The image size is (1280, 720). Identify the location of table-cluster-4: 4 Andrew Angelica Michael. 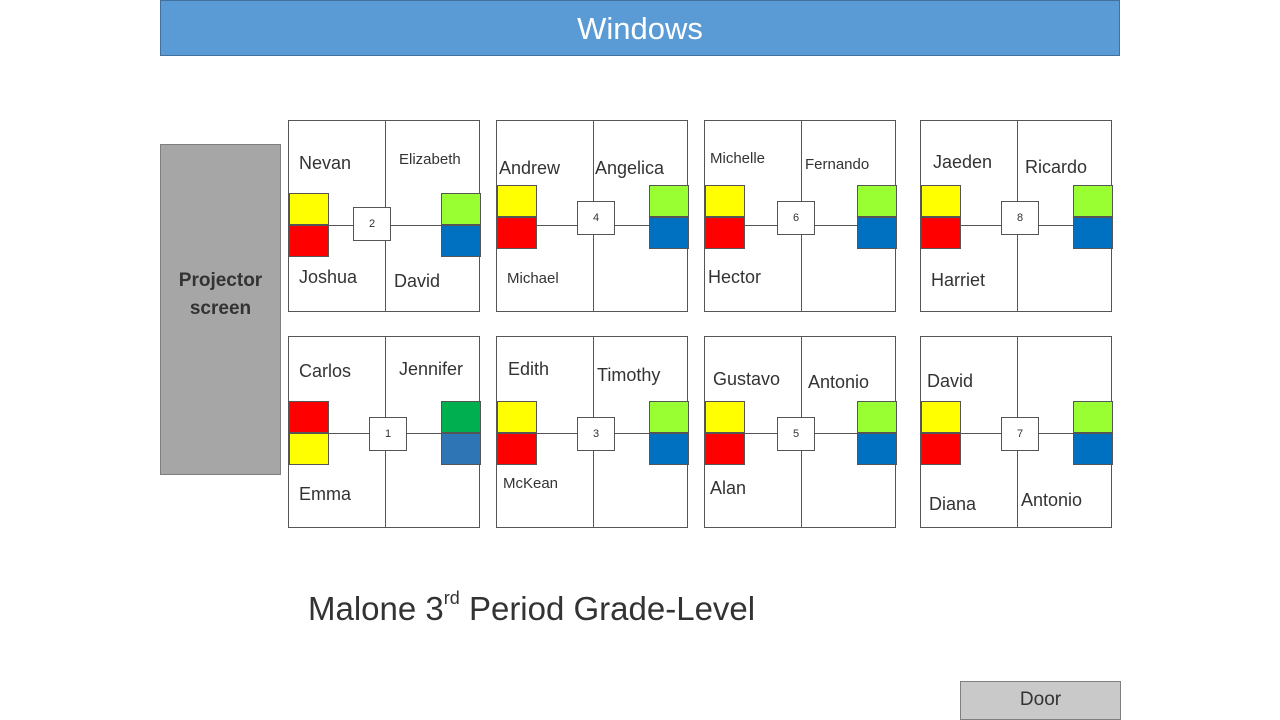
(592, 216).